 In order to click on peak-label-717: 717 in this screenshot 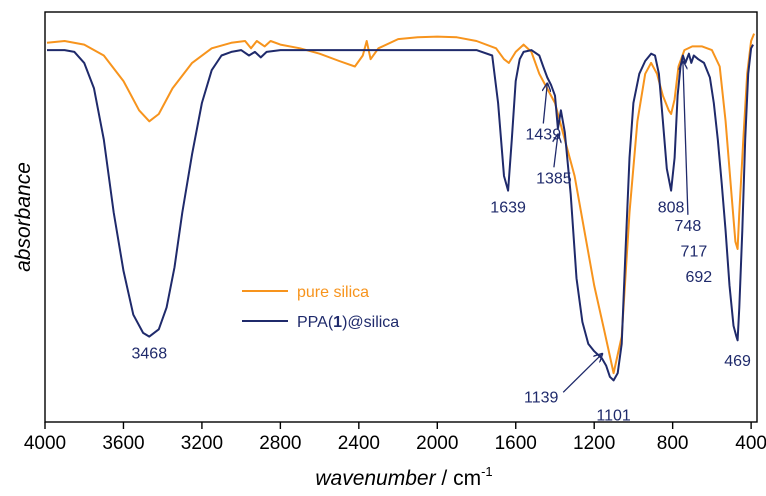, I will do `click(694, 251)`.